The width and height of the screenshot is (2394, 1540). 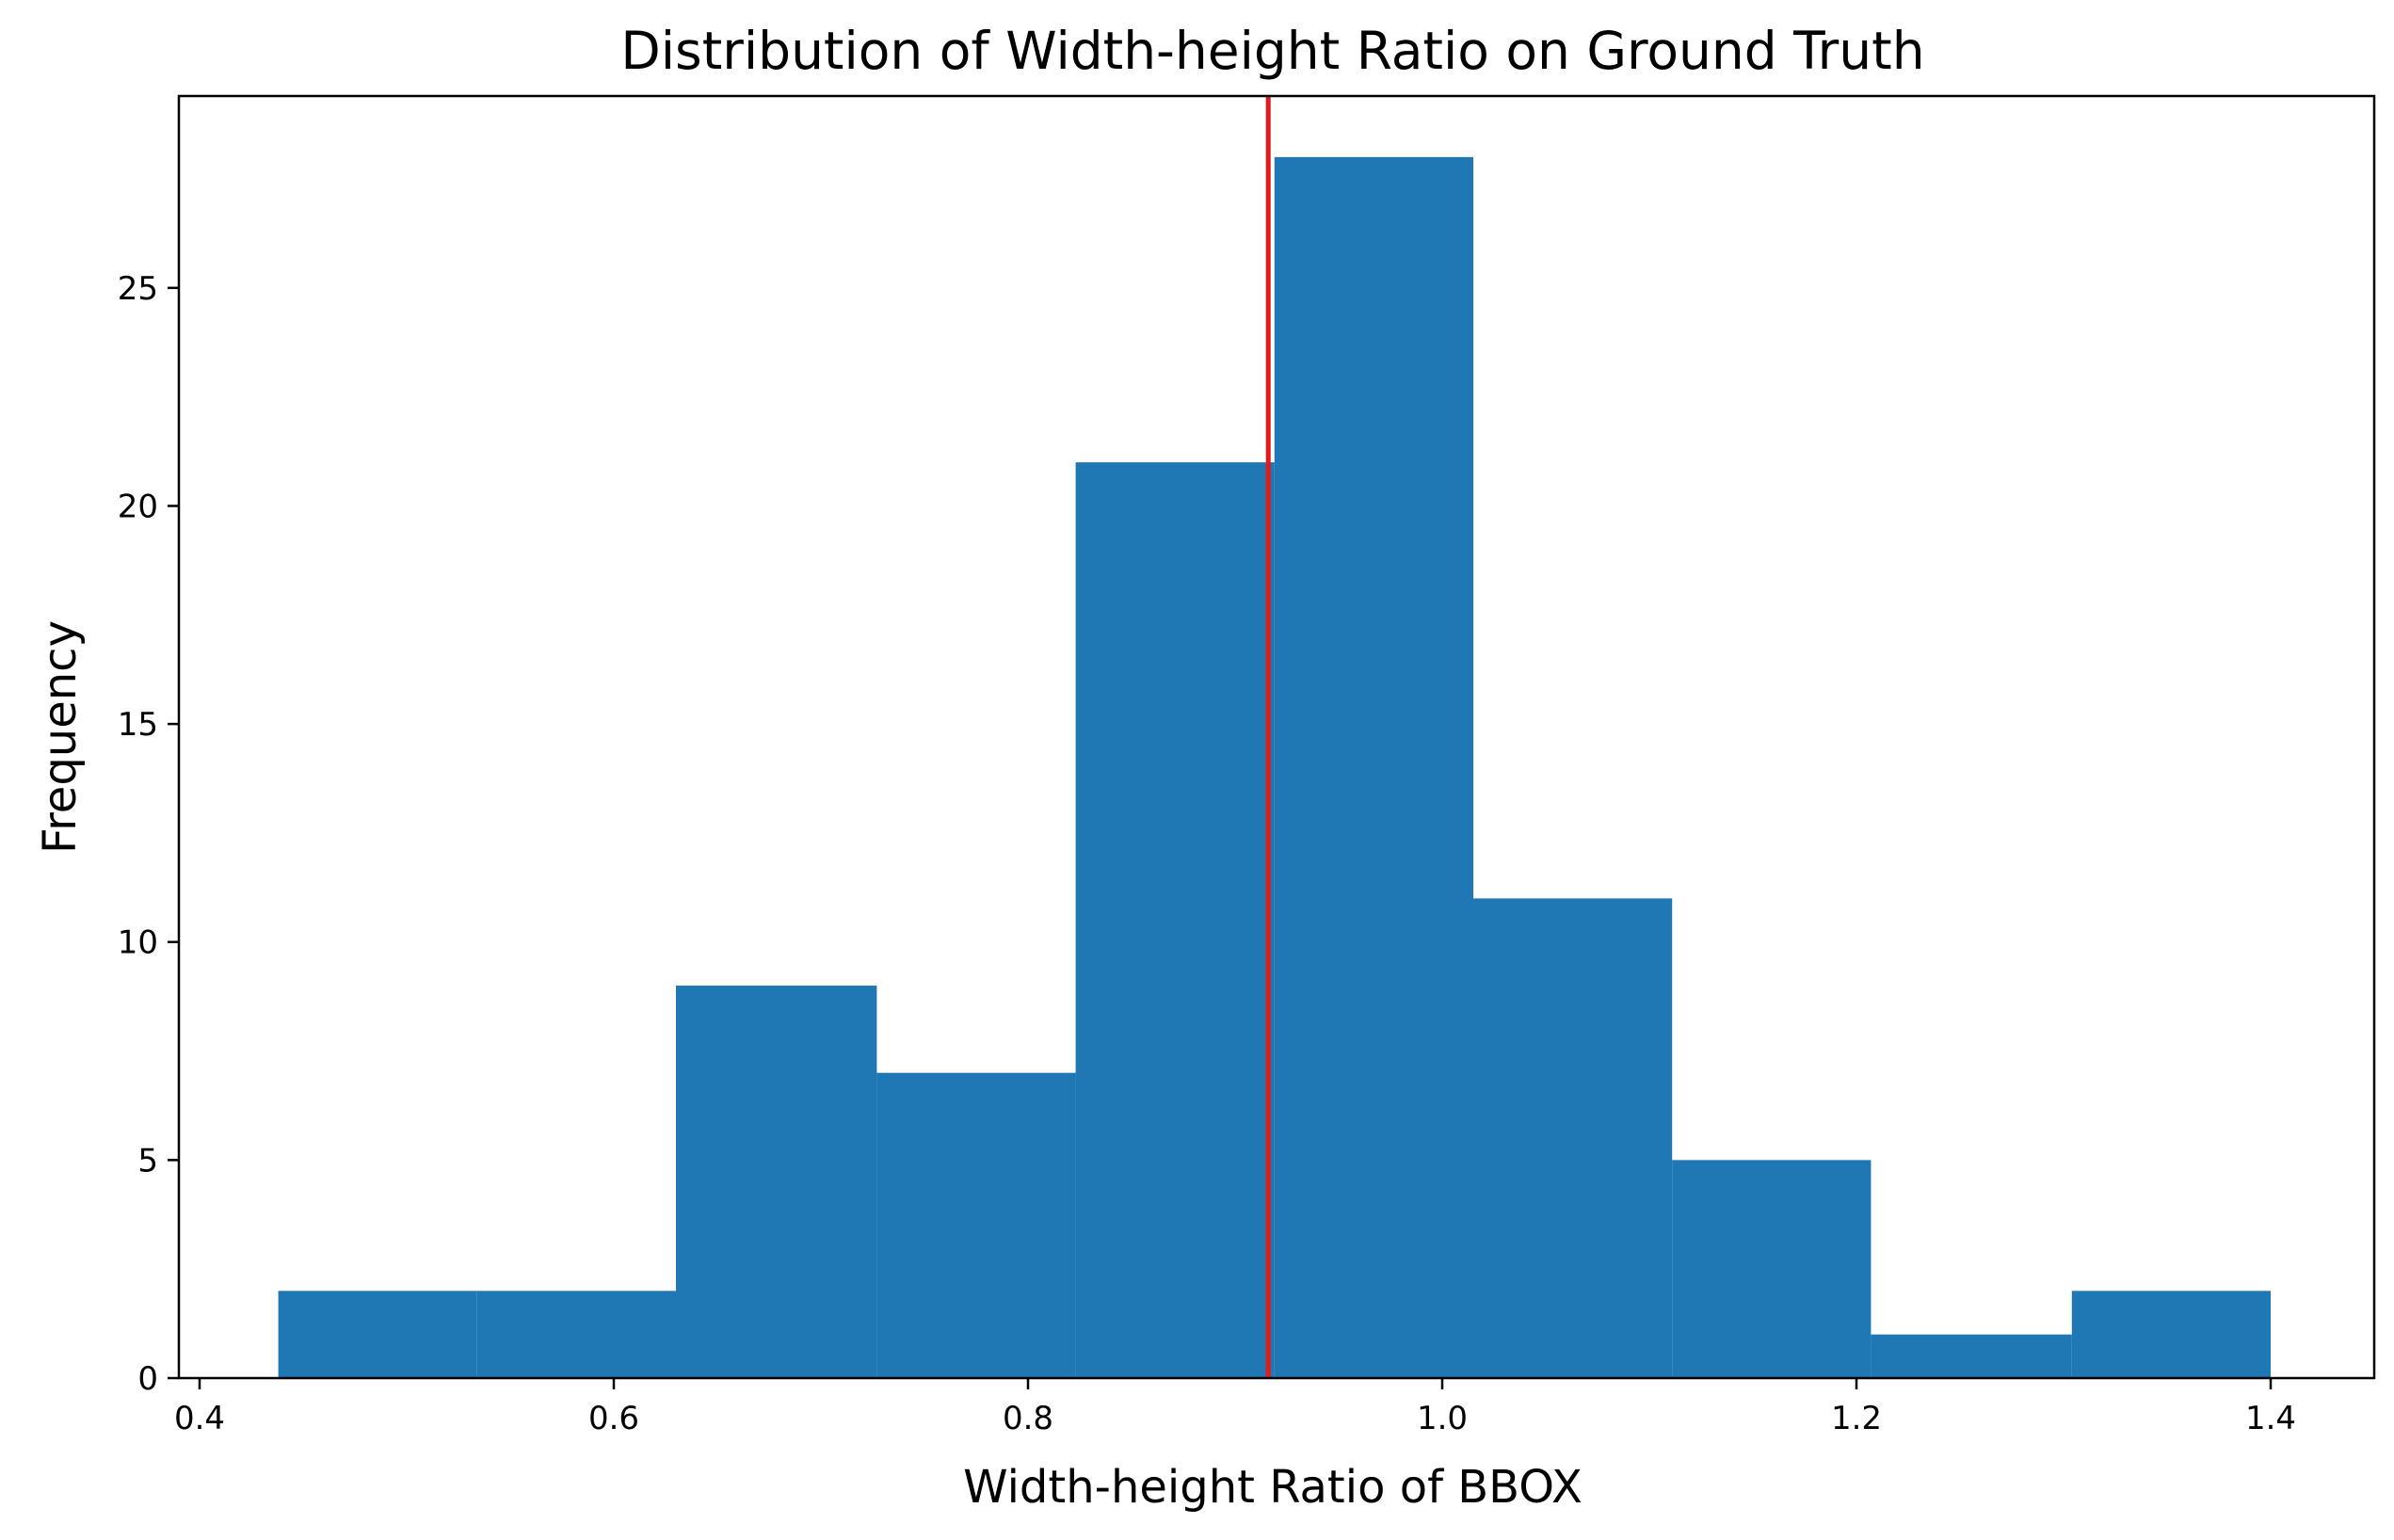 I want to click on x-tick-label: 1.2, so click(x=1856, y=1418).